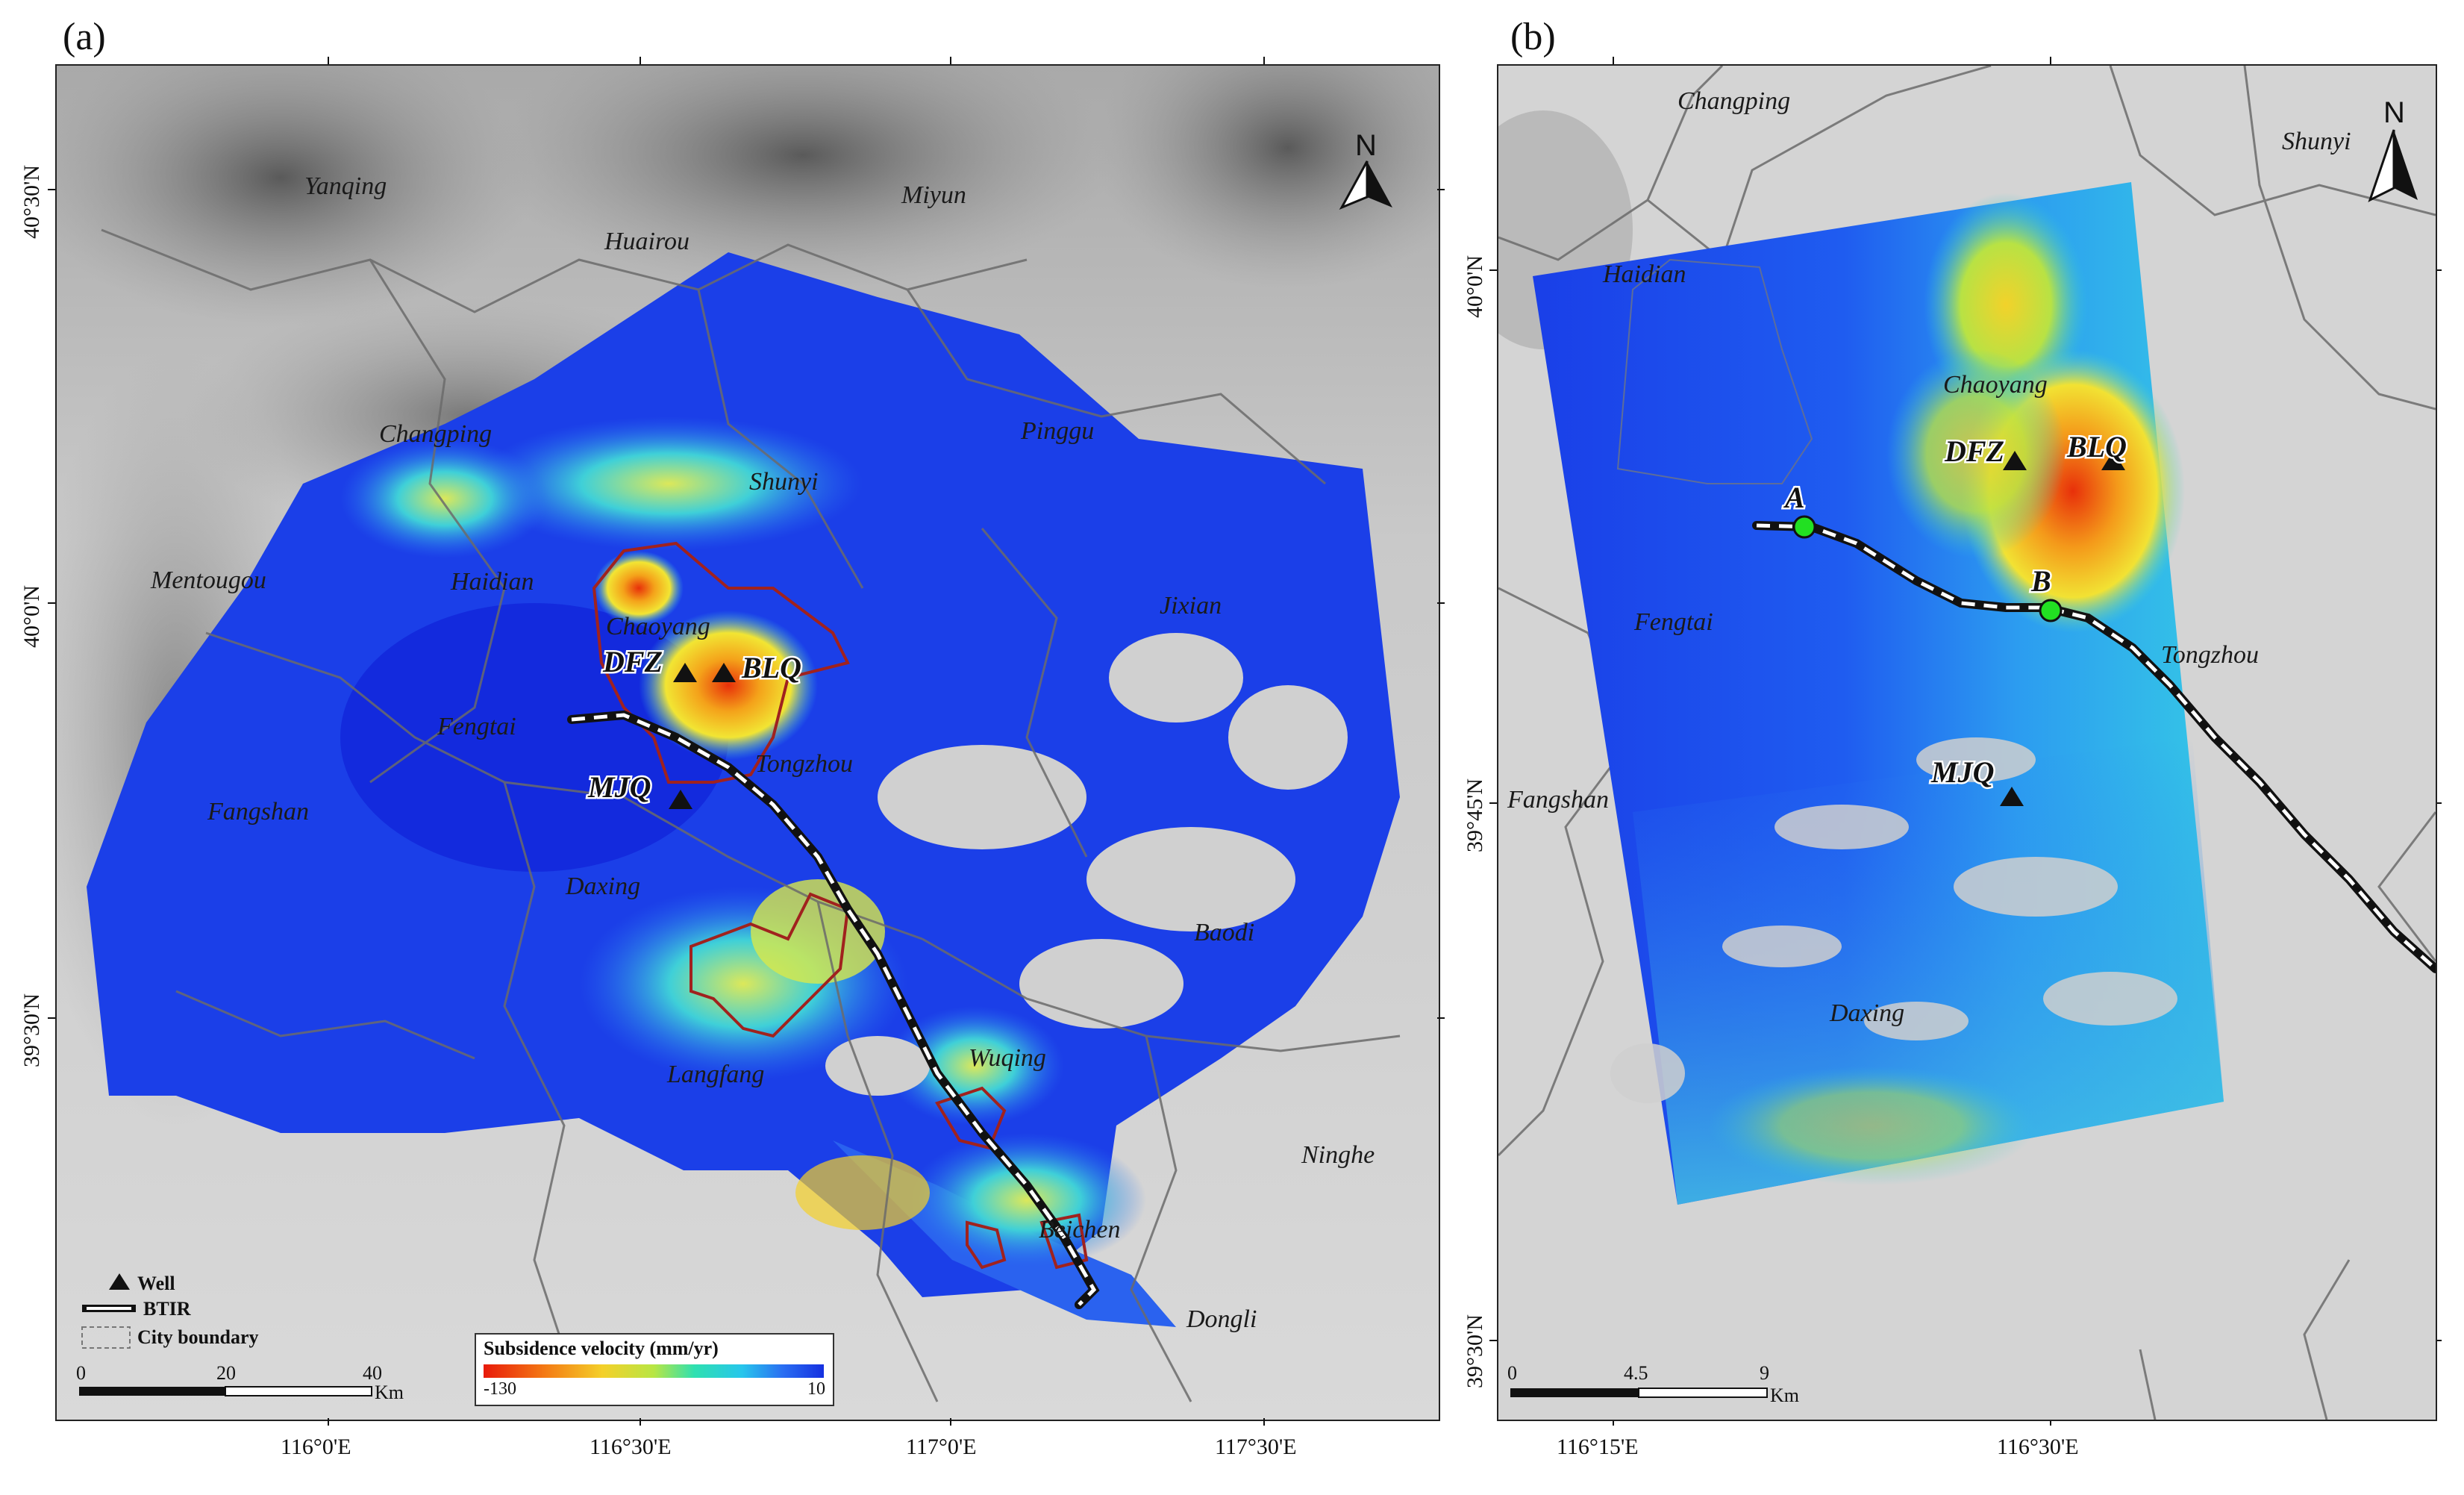 This screenshot has width=2464, height=1495. Describe the element at coordinates (834, 1009) in the screenshot. I see `btir-railway-dash` at that location.